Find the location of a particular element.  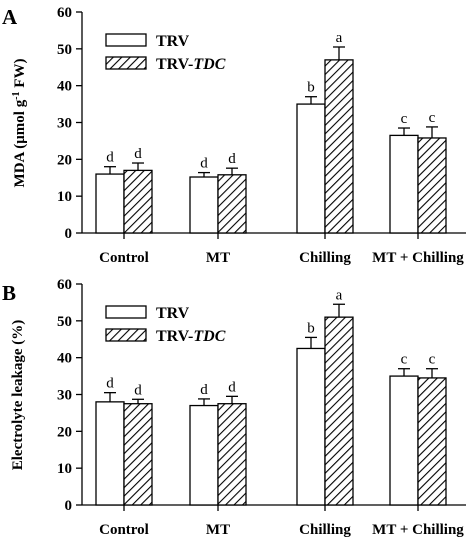

panel-letter: A is located at coordinates (10, 17).